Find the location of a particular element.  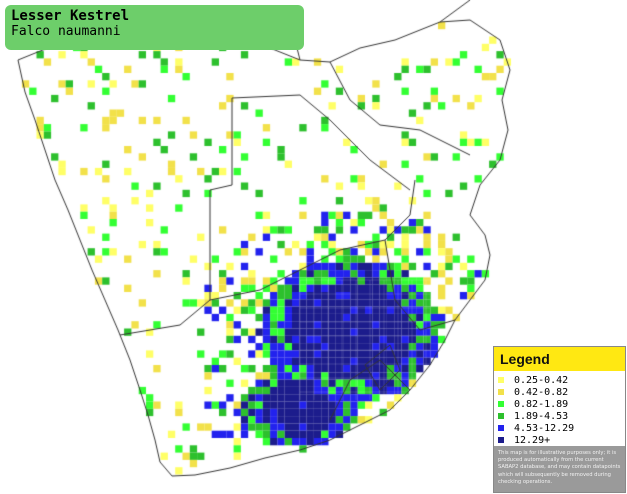

legend-range-label: 0.82-1.89 is located at coordinates (541, 404).